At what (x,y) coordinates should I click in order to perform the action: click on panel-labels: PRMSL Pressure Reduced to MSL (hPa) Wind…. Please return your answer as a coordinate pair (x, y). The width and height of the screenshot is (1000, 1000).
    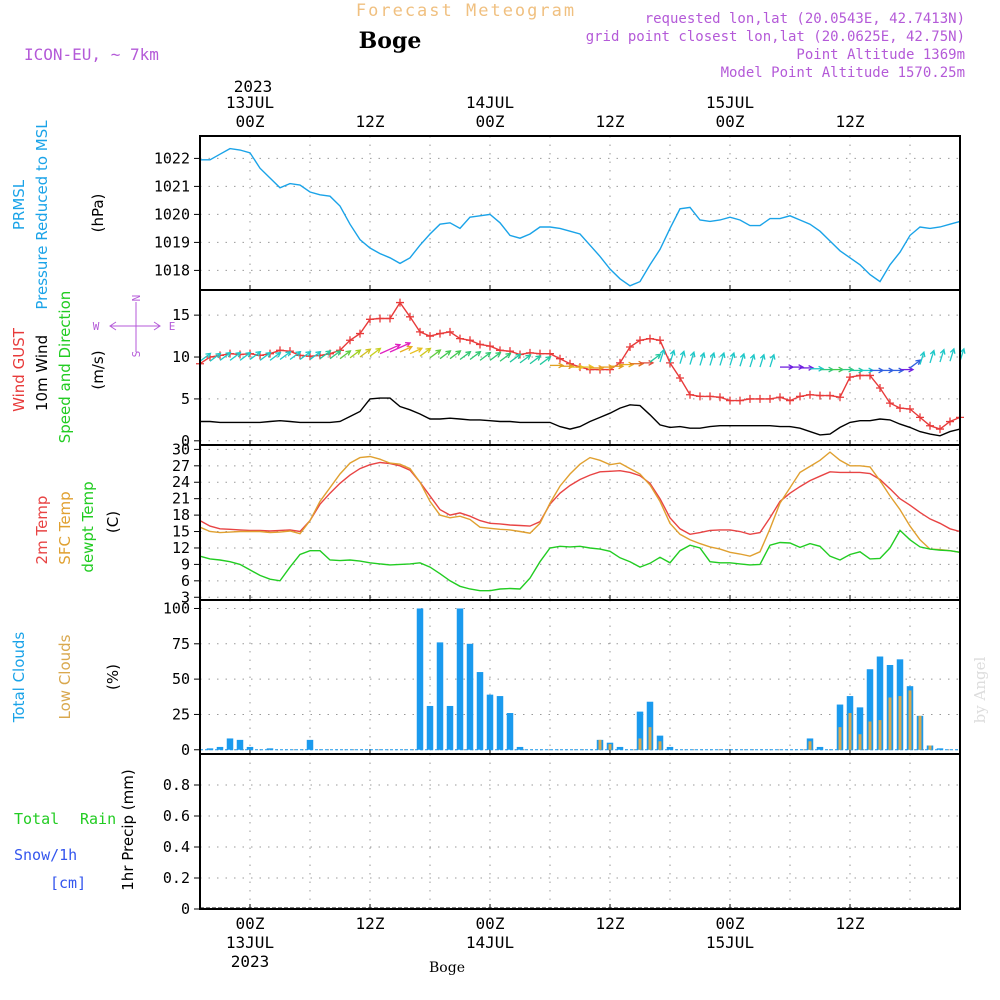
    Looking at the image, I should click on (92, 506).